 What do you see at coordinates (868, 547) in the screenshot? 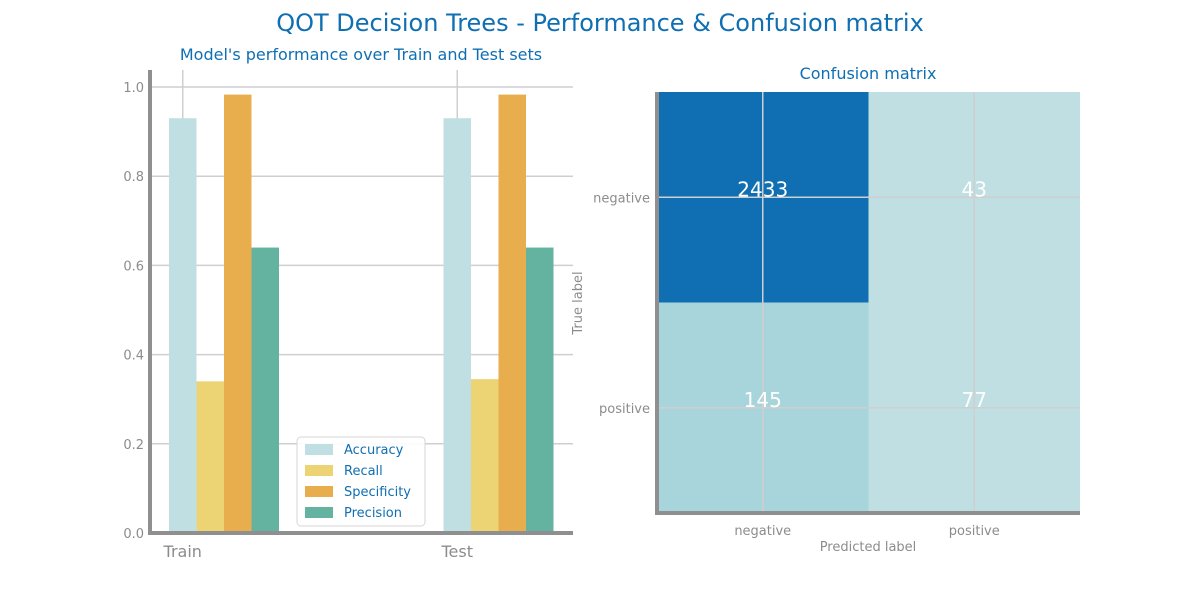
I see `confusion-matrix-xlabel: Predicted label` at bounding box center [868, 547].